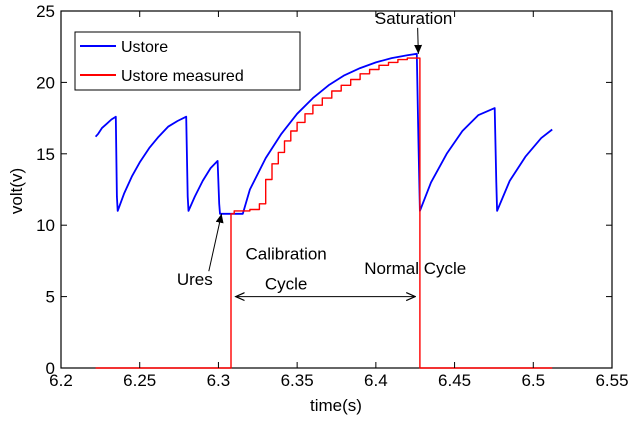  What do you see at coordinates (45, 154) in the screenshot?
I see `y-tick-label: 15` at bounding box center [45, 154].